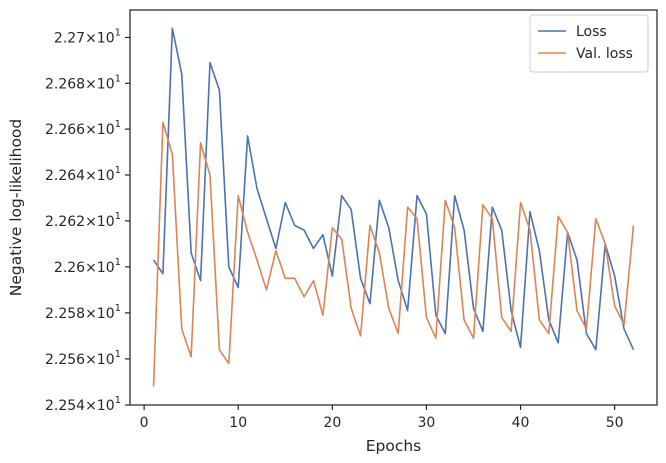  I want to click on y-tick-label: 2.254×10¹, so click(83, 404).